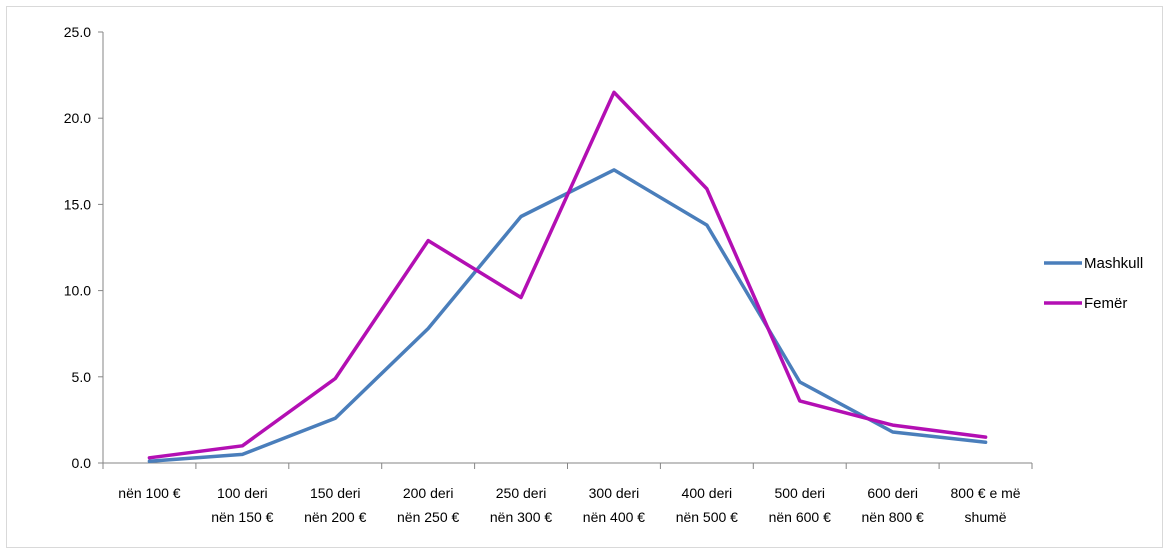 The width and height of the screenshot is (1169, 554). I want to click on y-tick-label: 15.0, so click(77, 204).